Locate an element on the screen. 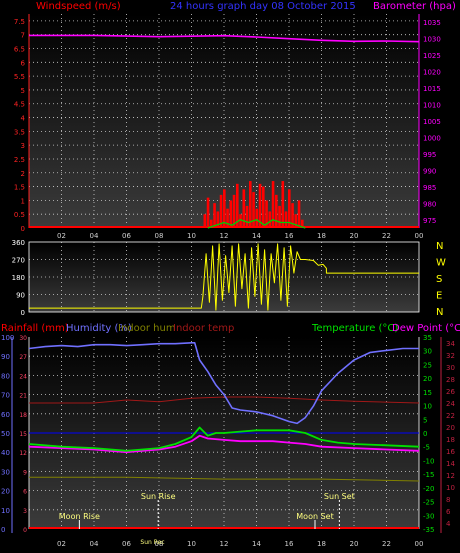 The width and height of the screenshot is (460, 553). indoor-temp-label: Indoor temp is located at coordinates (203, 328).